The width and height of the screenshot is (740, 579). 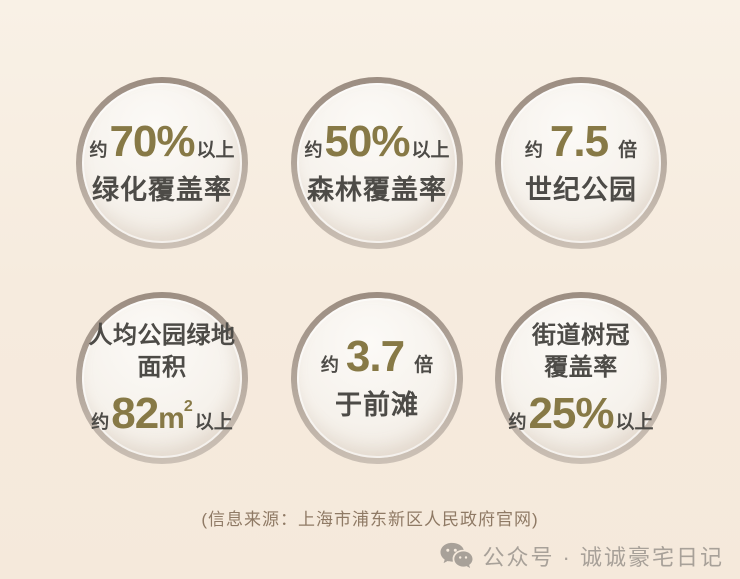 I want to click on stat-circle-qiantan-multiple: 约 3.7 倍 于前滩, so click(x=377, y=378).